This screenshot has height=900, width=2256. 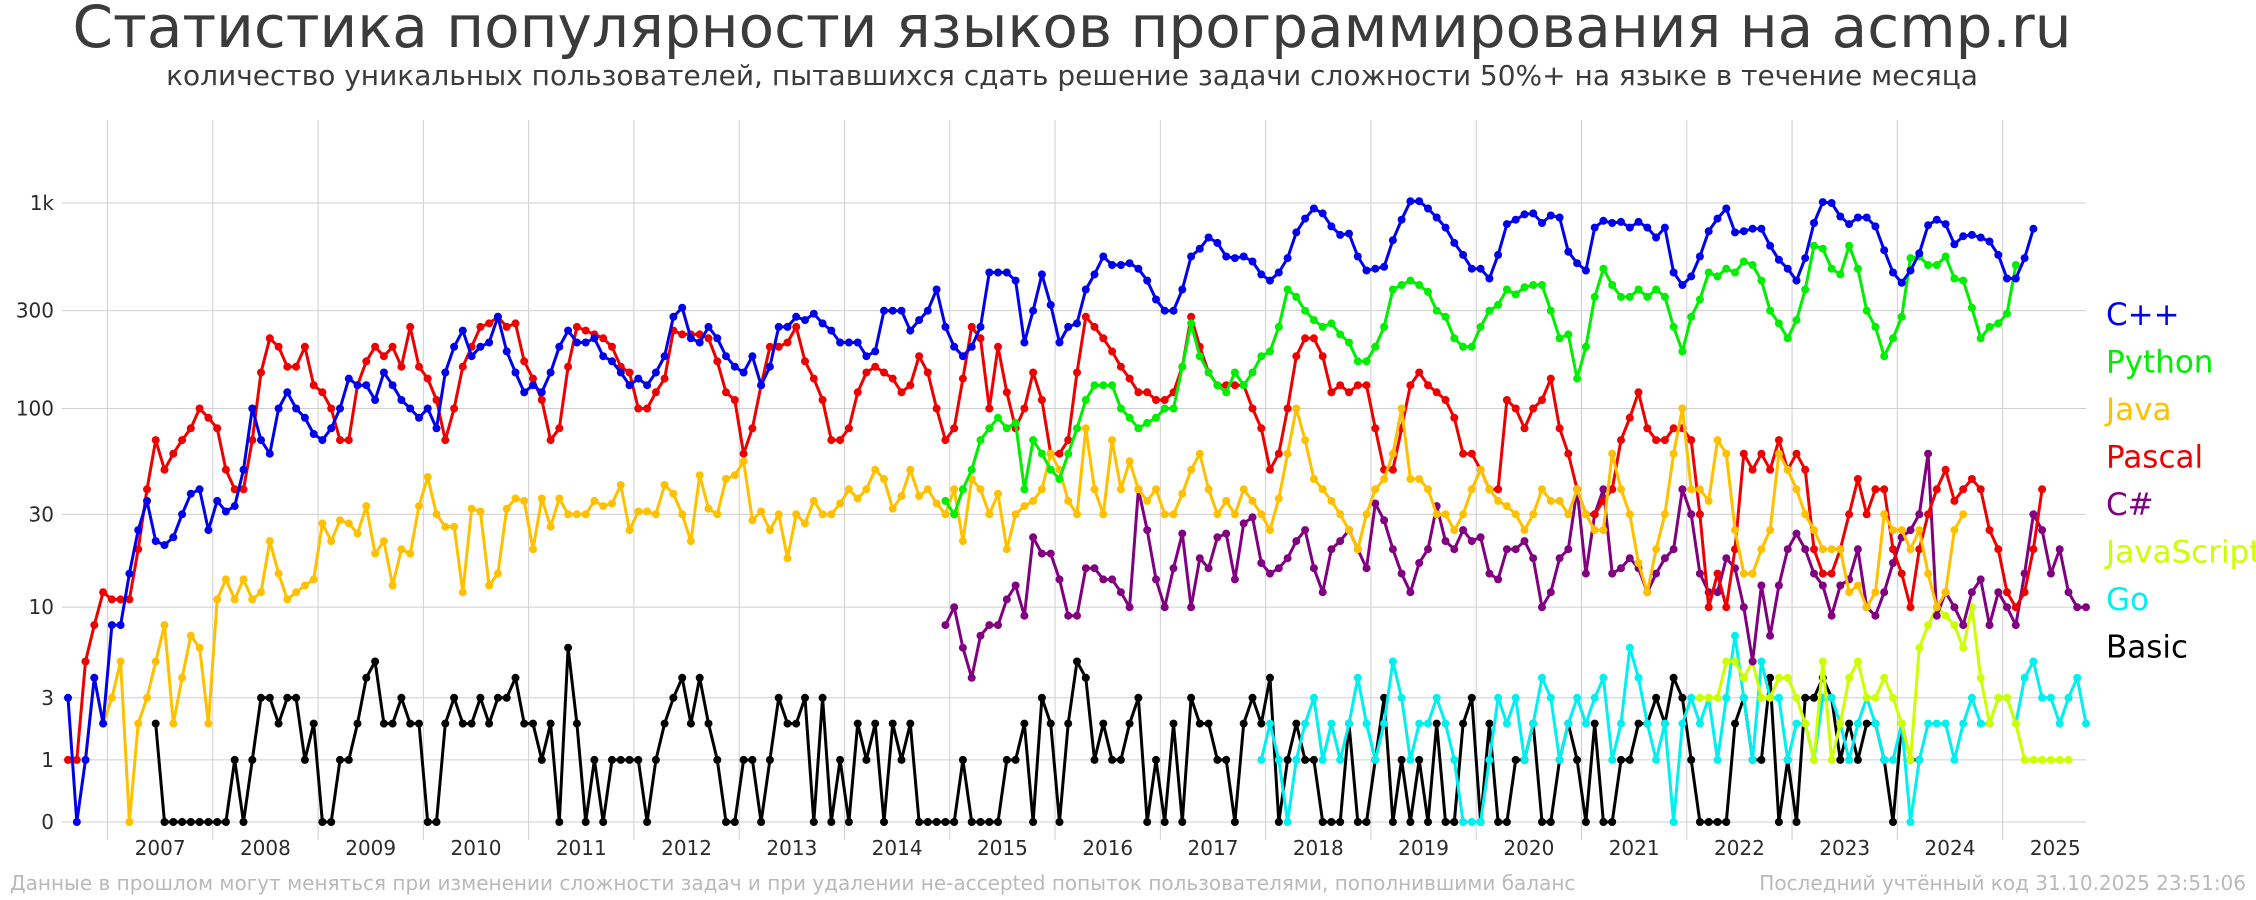 What do you see at coordinates (1528, 848) in the screenshot?
I see `x-year-label: 2020` at bounding box center [1528, 848].